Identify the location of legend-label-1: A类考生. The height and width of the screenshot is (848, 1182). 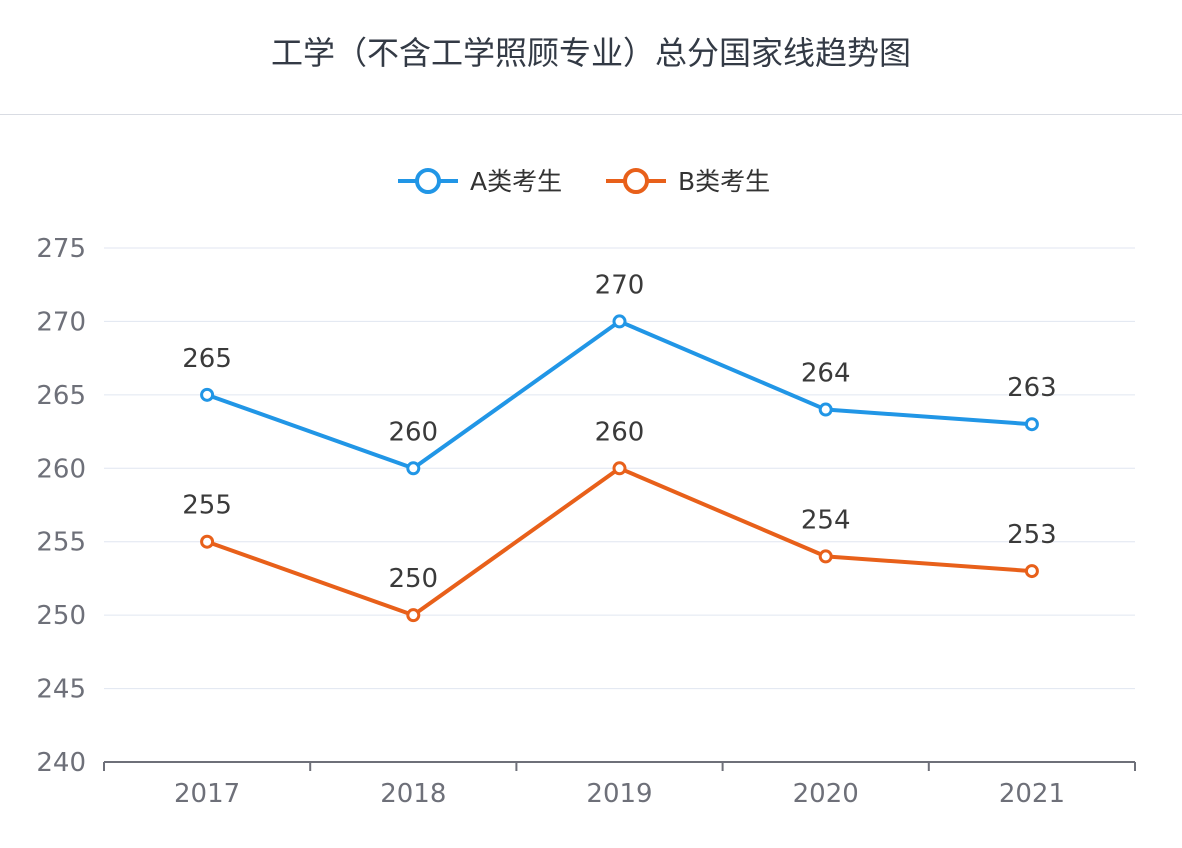
(516, 181).